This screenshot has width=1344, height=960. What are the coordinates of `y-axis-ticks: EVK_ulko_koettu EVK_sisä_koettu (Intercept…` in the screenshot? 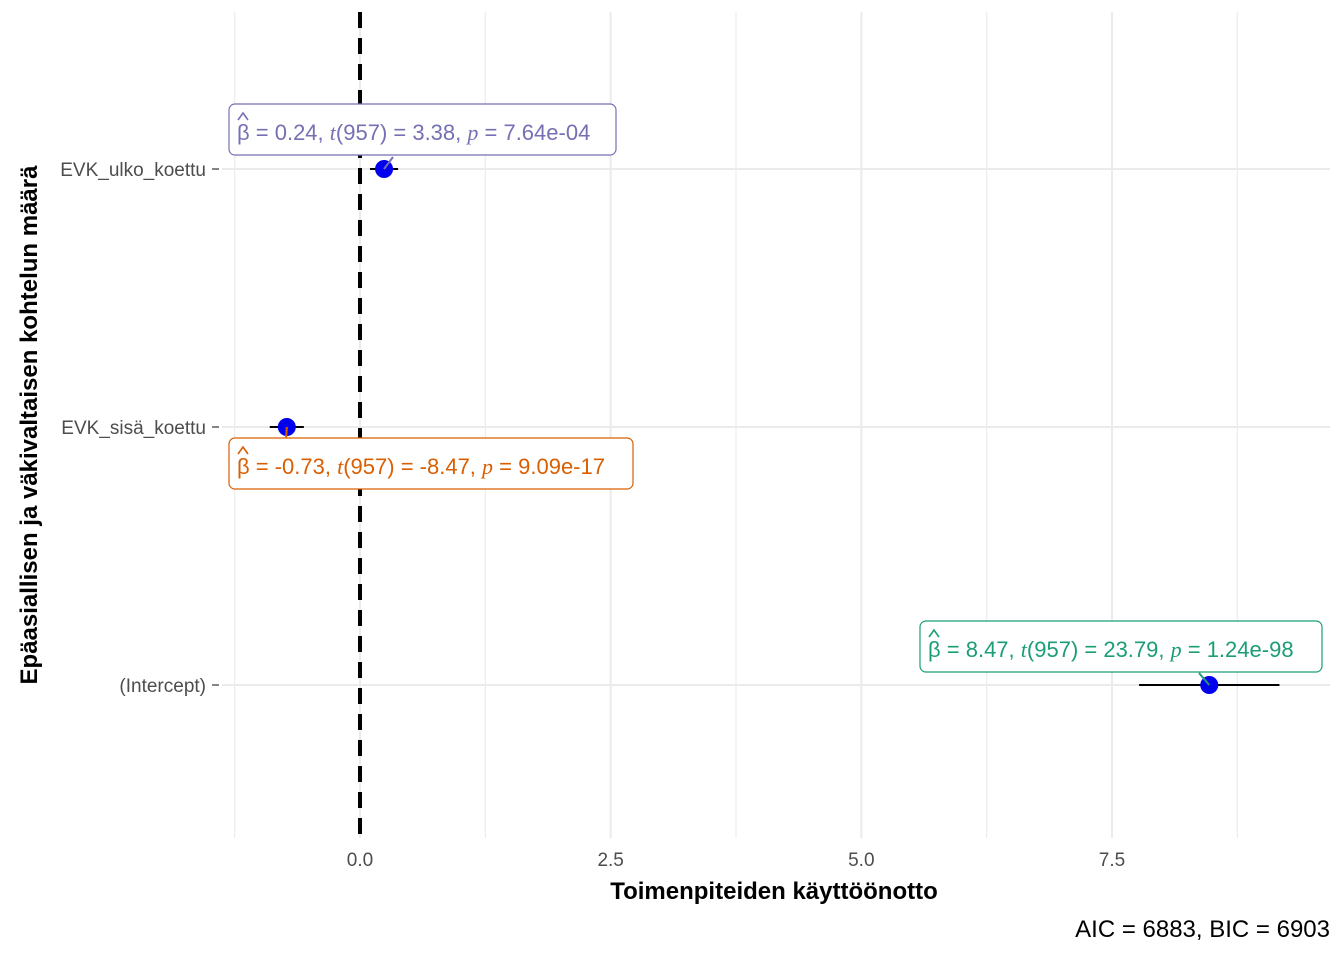 It's located at (139, 428).